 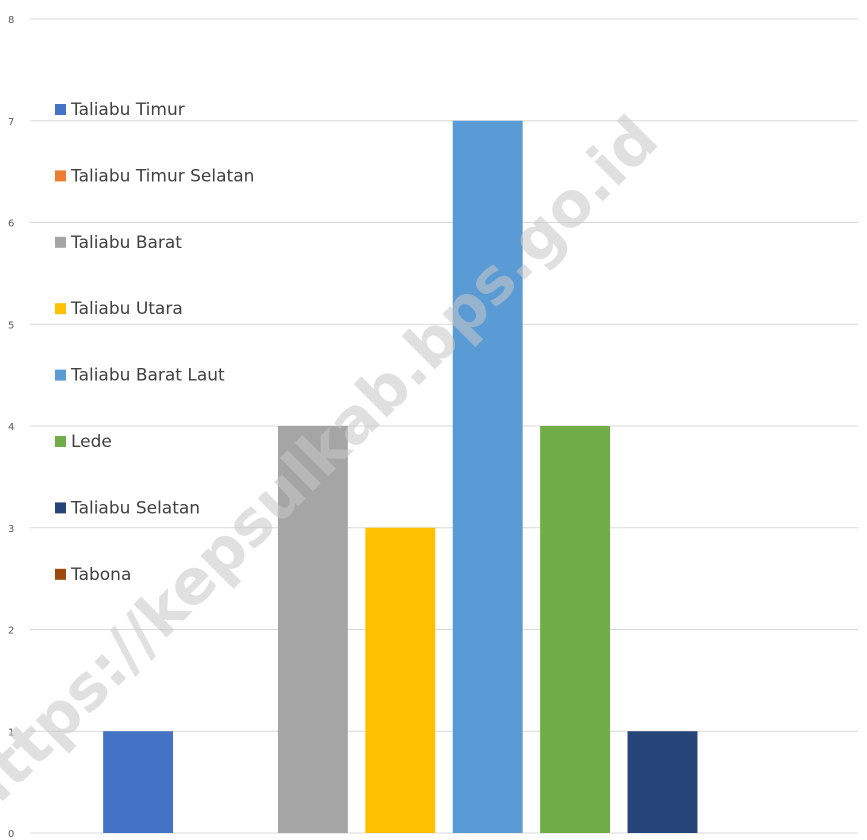 I want to click on y-tick-label: 3, so click(x=11, y=529).